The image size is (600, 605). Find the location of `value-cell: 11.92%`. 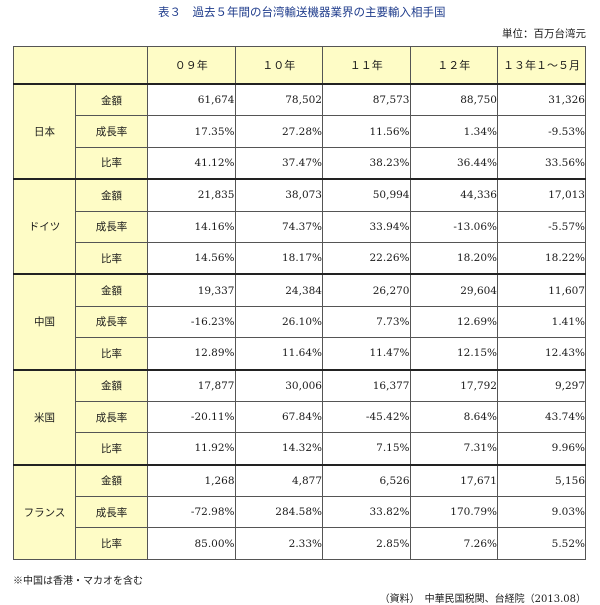

value-cell: 11.92% is located at coordinates (191, 449).